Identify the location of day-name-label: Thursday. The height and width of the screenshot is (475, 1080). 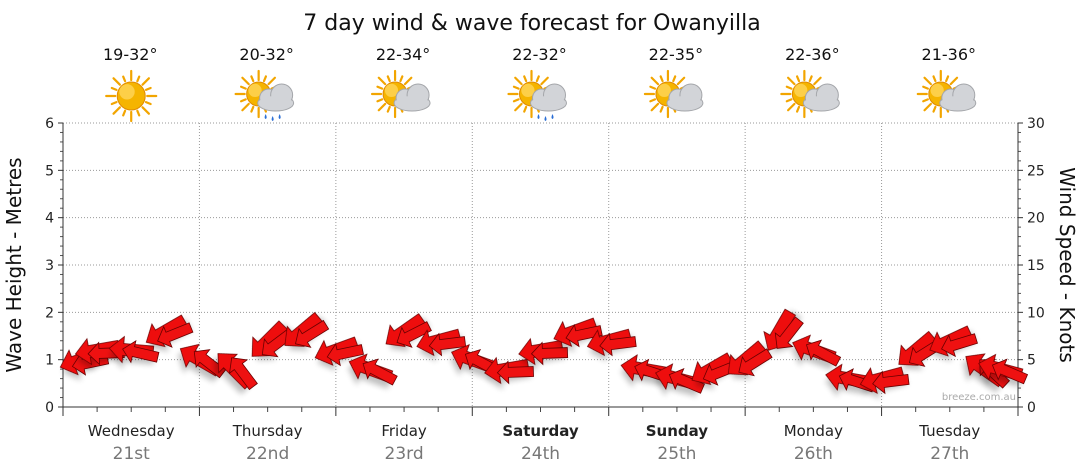
(267, 431).